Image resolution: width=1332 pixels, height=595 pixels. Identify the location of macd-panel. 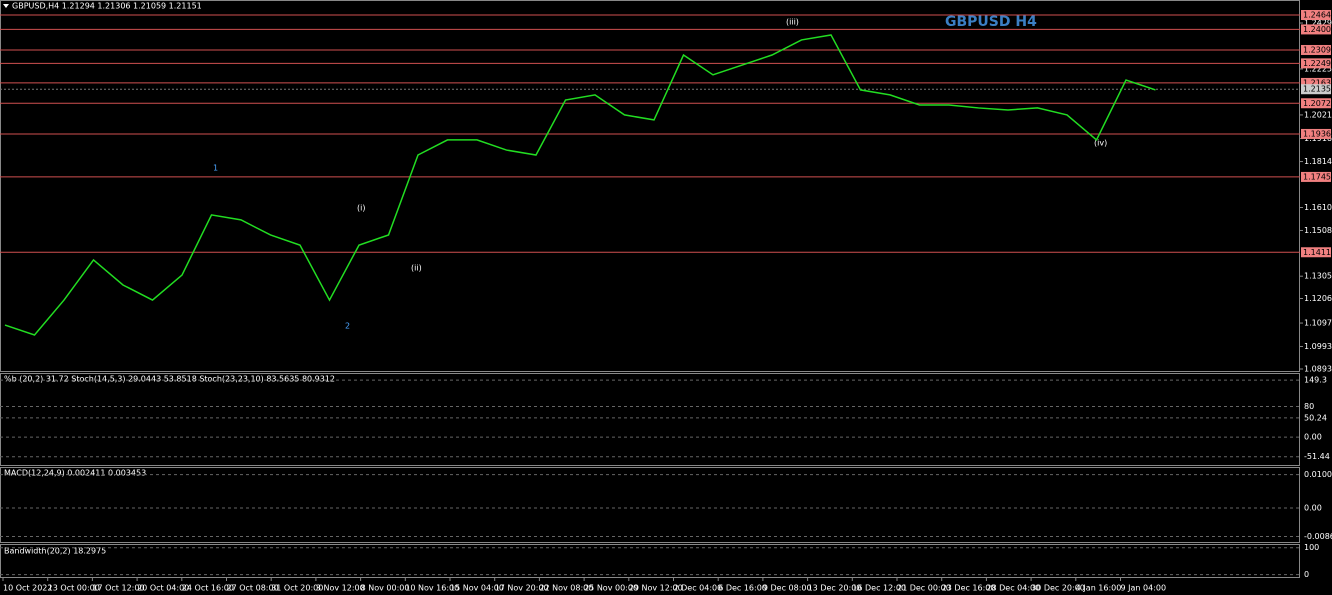
(650, 505).